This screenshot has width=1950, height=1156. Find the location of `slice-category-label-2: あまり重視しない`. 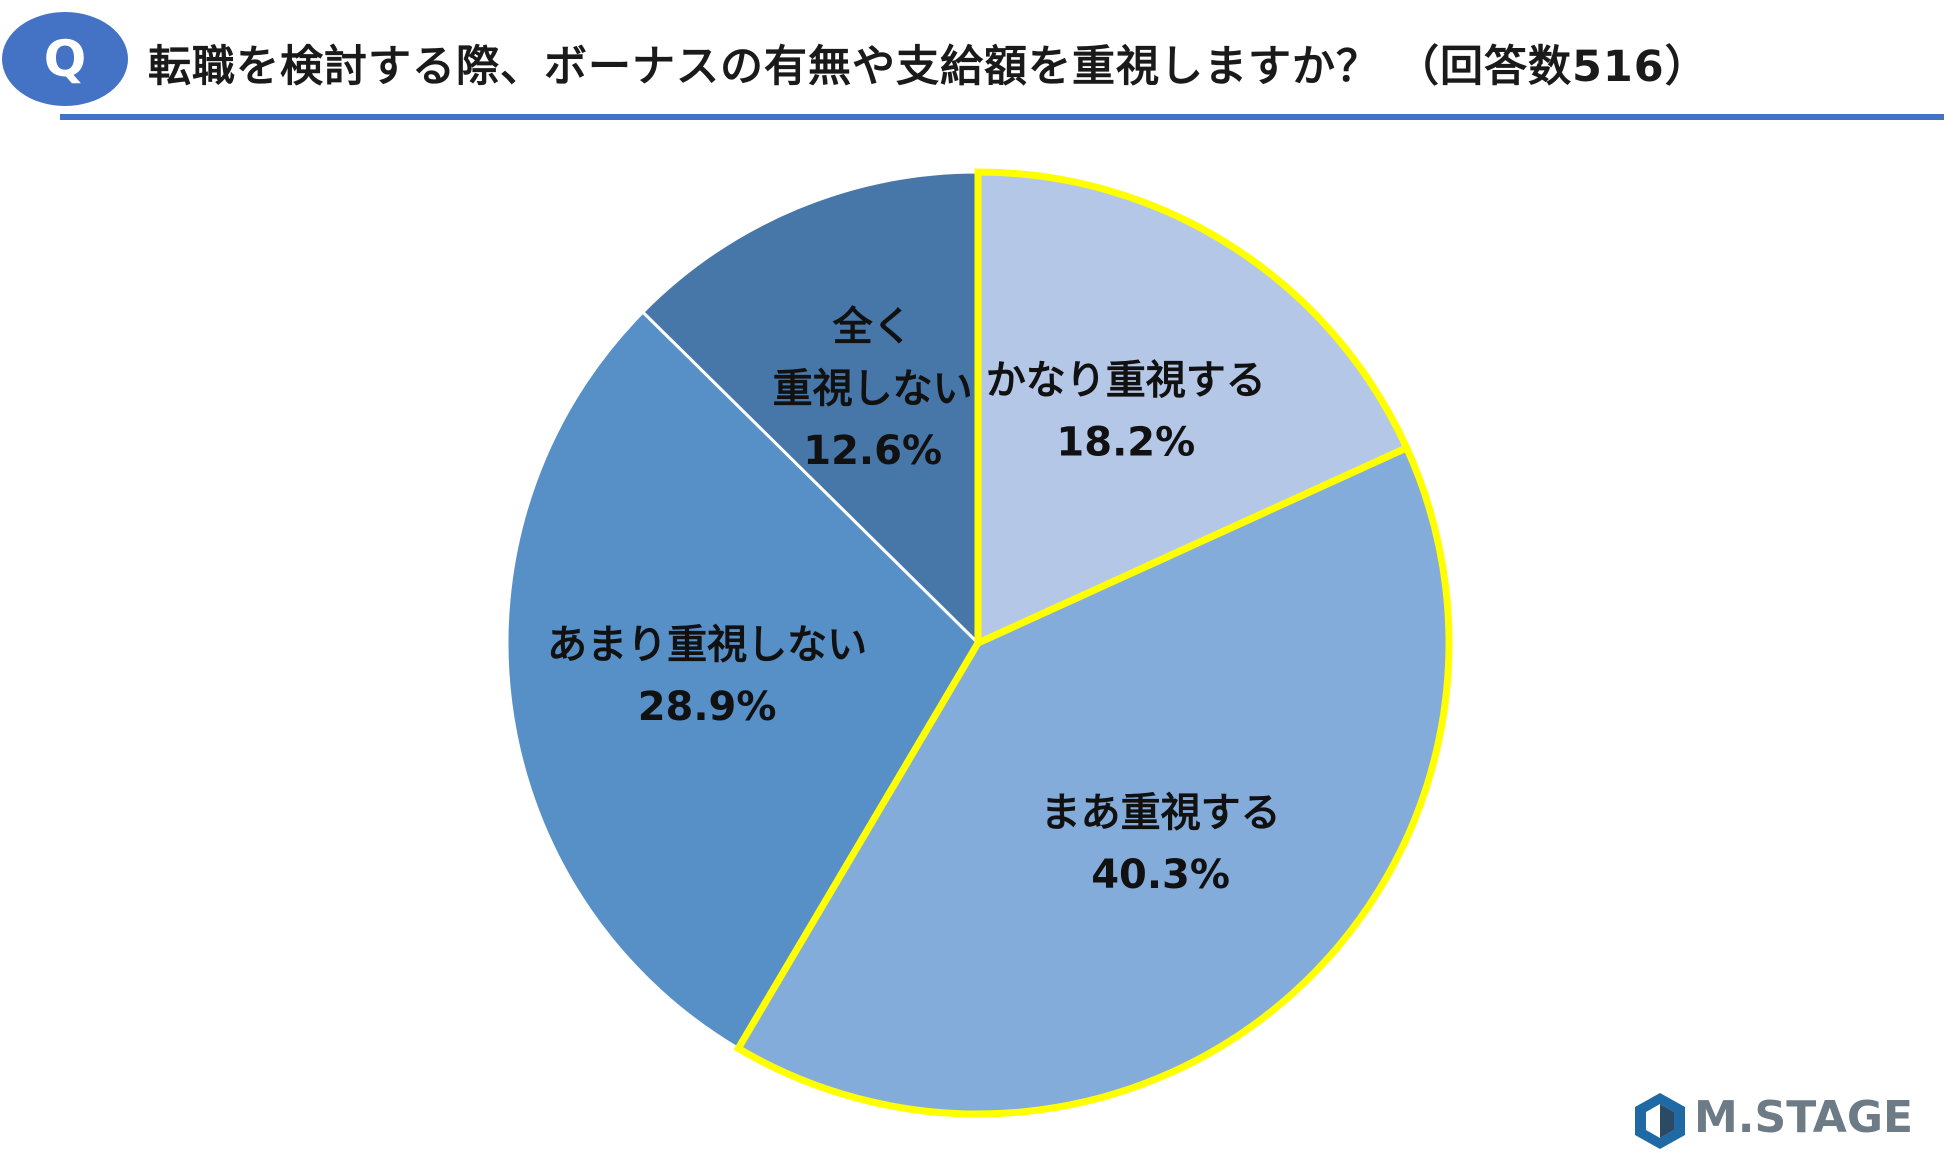

slice-category-label-2: あまり重視しない is located at coordinates (707, 645).